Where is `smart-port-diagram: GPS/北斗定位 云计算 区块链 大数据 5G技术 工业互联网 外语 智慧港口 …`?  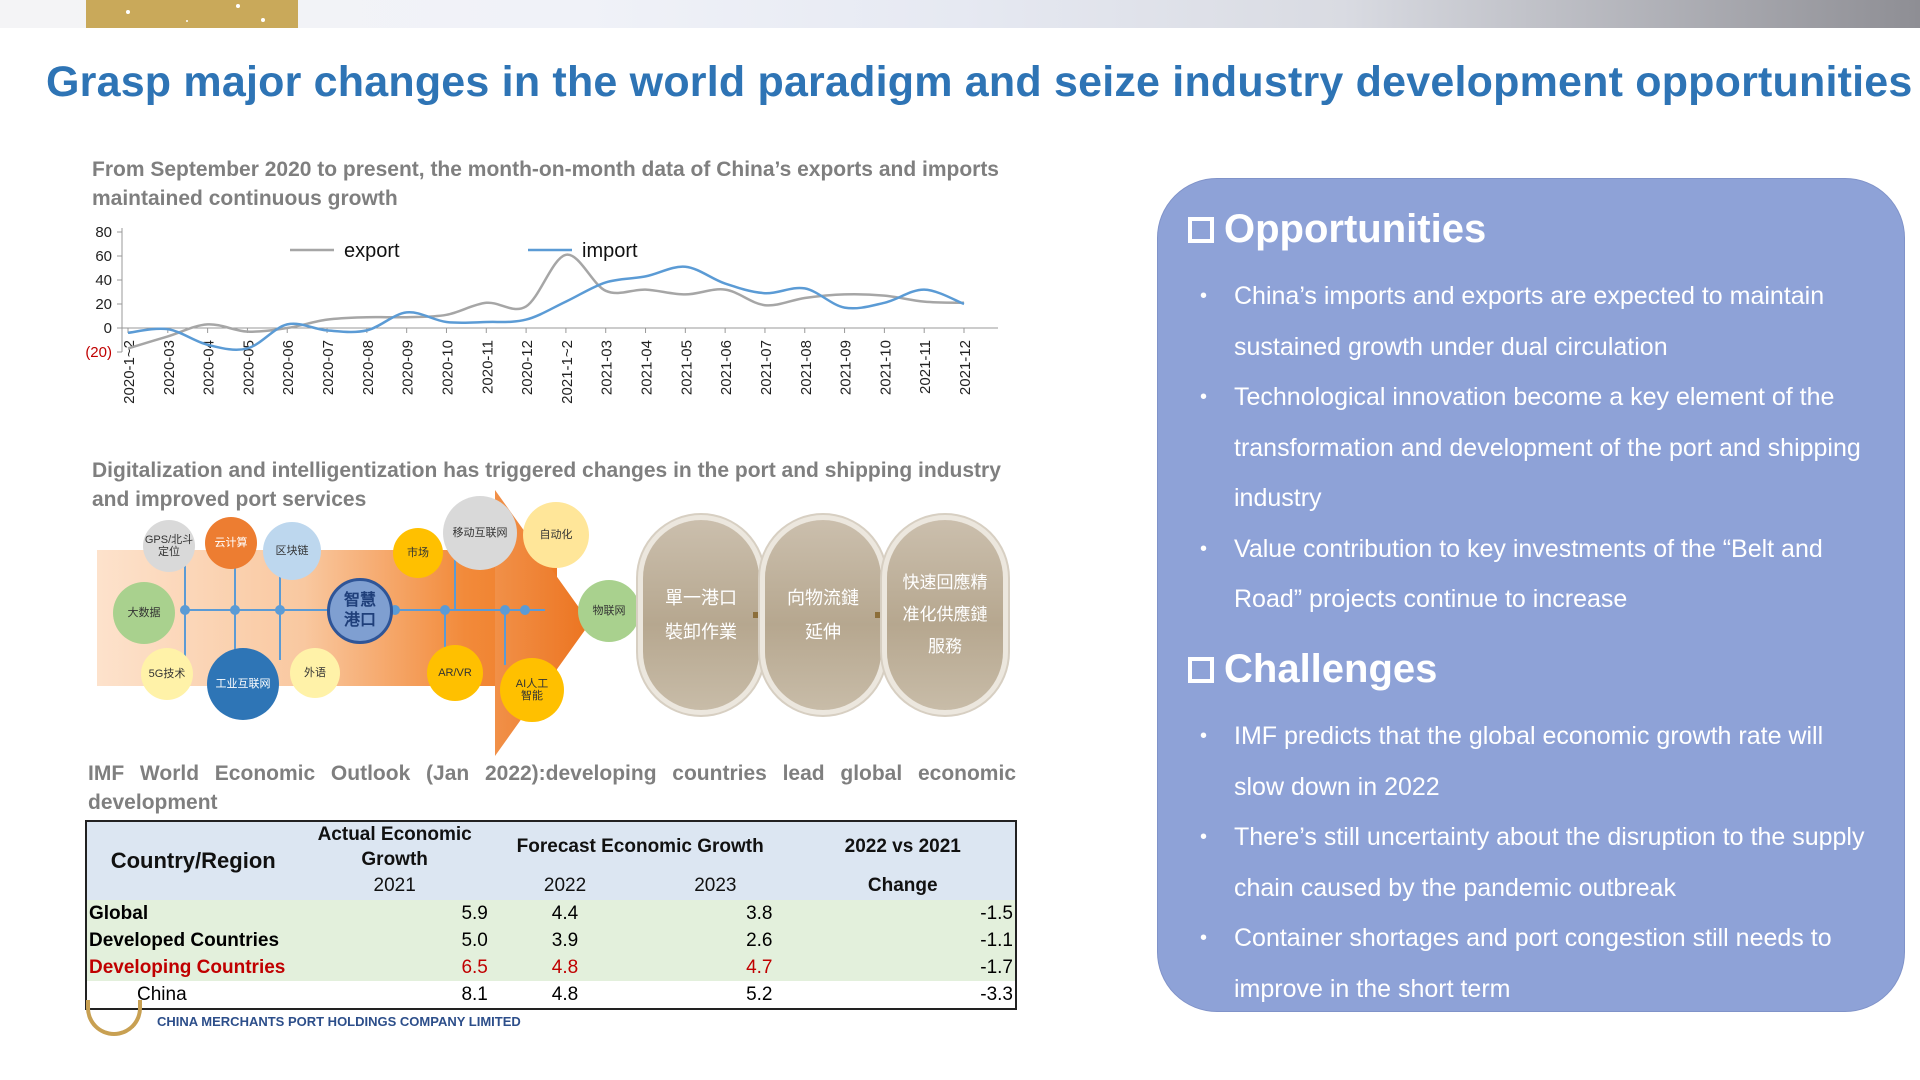 smart-port-diagram: GPS/北斗定位 云计算 区块链 大数据 5G技术 工业互联网 外语 智慧港口 … is located at coordinates (565, 625).